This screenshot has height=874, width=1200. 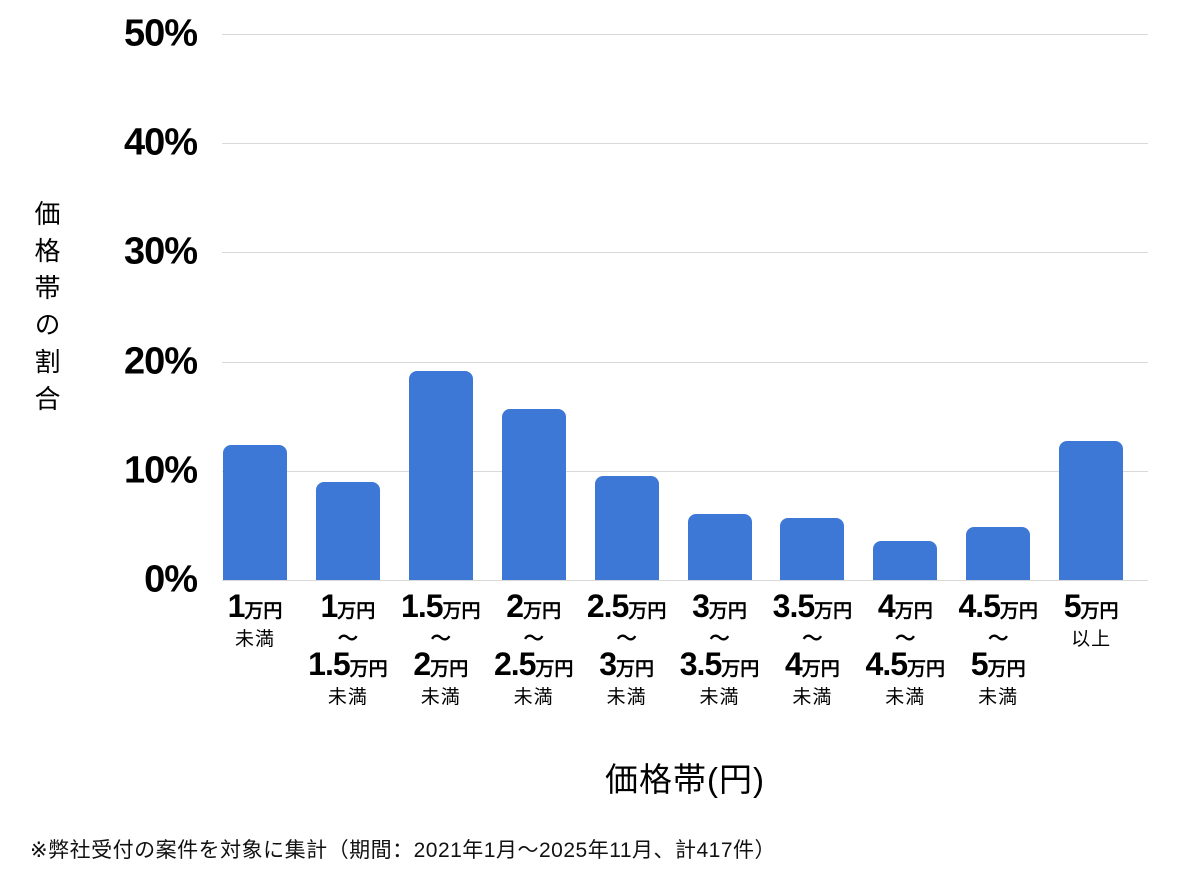 I want to click on x-tick-label: 3万円 ～ 3.5万円未満, so click(x=720, y=648).